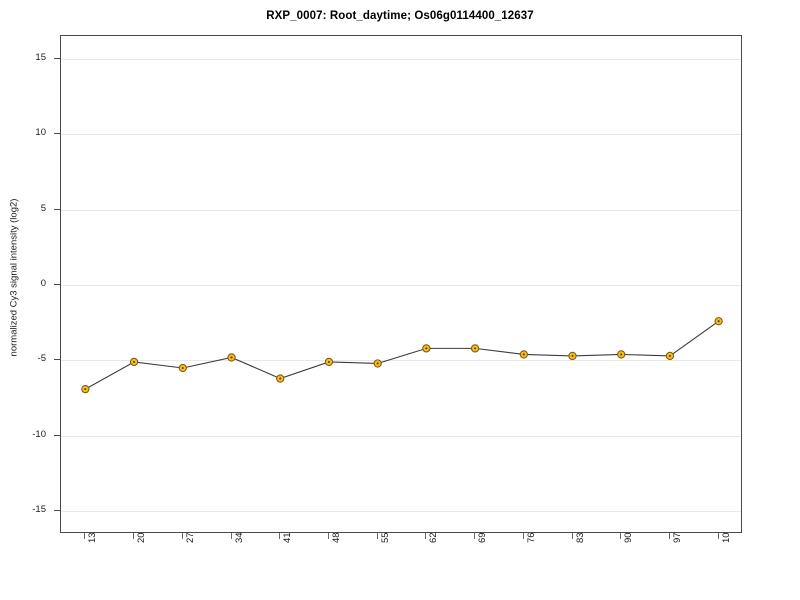 This screenshot has height=600, width=800. Describe the element at coordinates (39, 434) in the screenshot. I see `y-axis-tick-label: -10` at that location.